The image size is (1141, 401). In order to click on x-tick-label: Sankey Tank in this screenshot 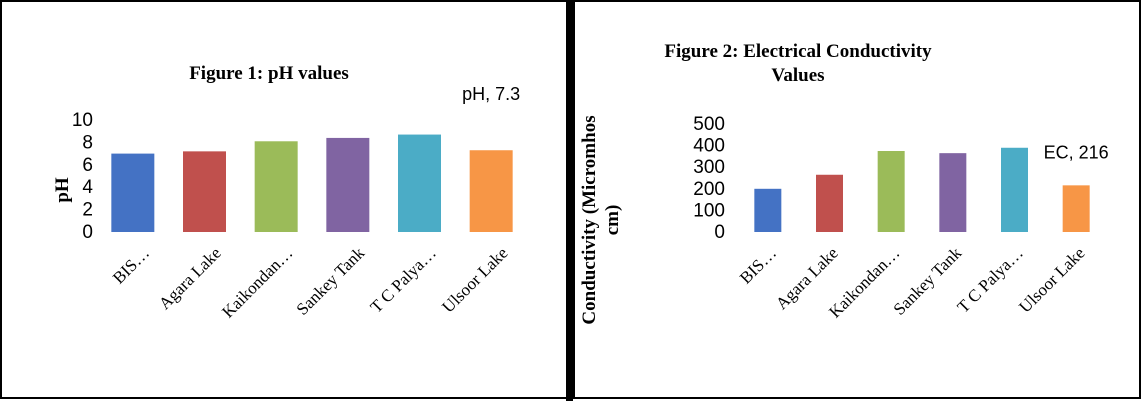, I will do `click(331, 281)`.